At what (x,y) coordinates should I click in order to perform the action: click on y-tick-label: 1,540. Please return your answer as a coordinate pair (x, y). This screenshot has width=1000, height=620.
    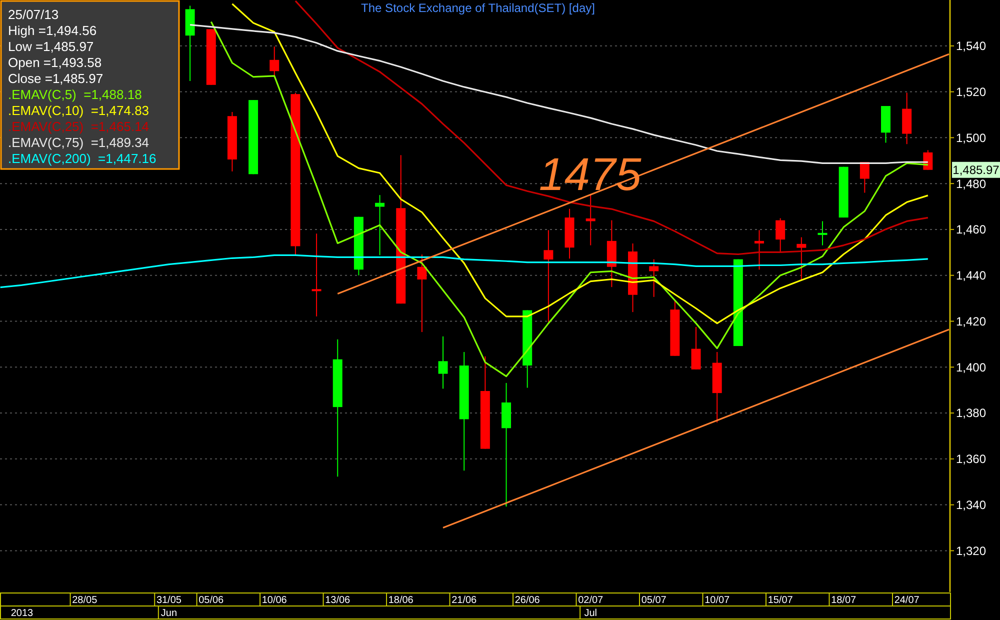
    Looking at the image, I should click on (971, 46).